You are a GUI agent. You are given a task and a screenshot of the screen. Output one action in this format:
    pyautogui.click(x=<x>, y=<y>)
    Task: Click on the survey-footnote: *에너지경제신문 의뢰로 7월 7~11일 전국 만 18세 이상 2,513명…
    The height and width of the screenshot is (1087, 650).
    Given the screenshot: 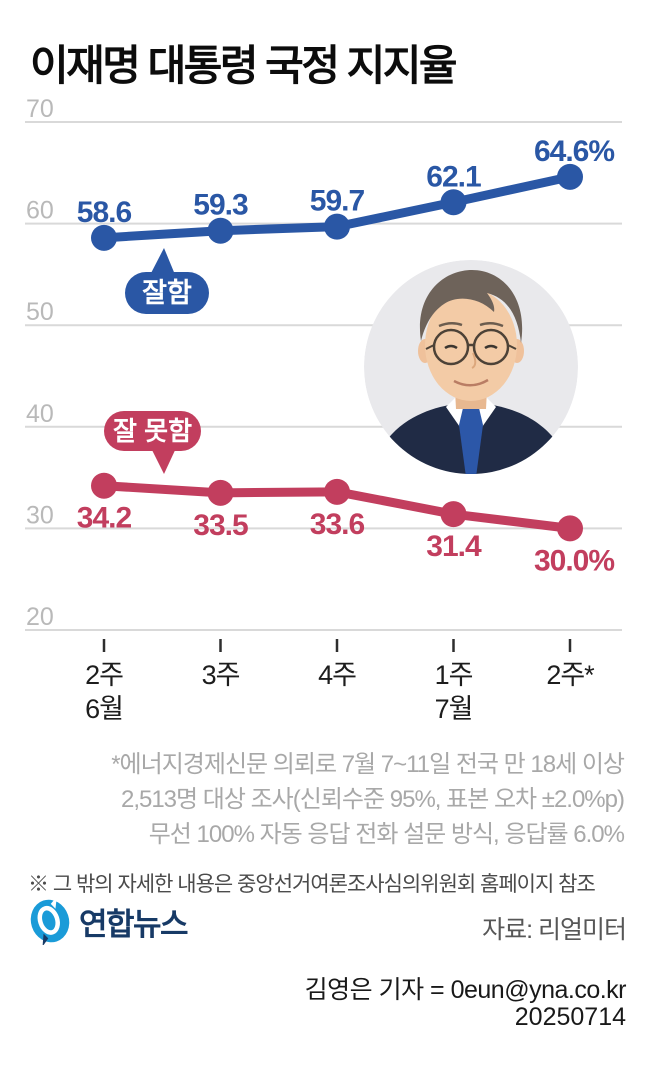 What is the action you would take?
    pyautogui.click(x=368, y=799)
    